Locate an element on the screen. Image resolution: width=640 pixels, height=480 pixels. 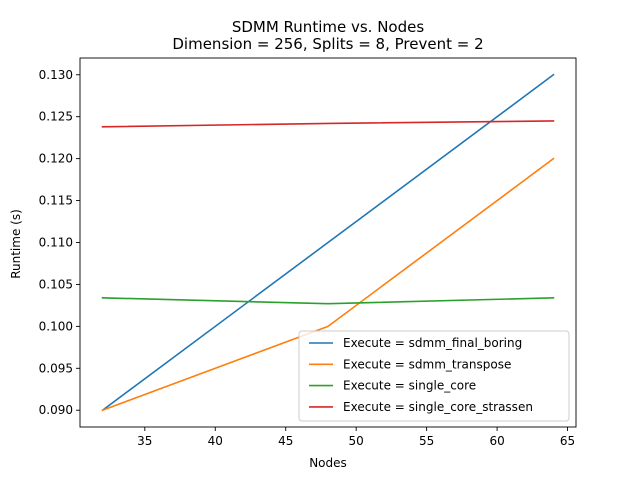
y-axis-label: Runtime (s) is located at coordinates (16, 244).